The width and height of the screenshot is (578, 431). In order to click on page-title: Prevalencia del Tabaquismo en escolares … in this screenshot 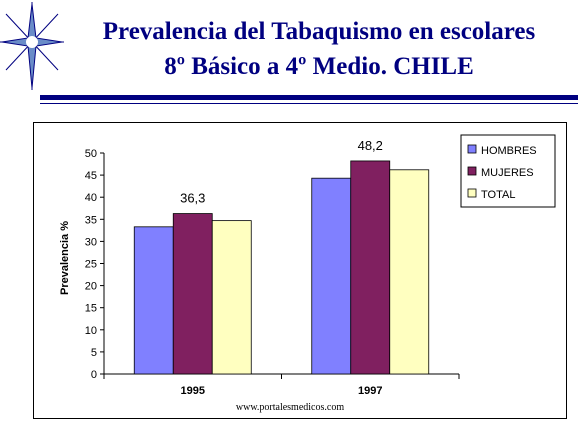, I will do `click(319, 49)`.